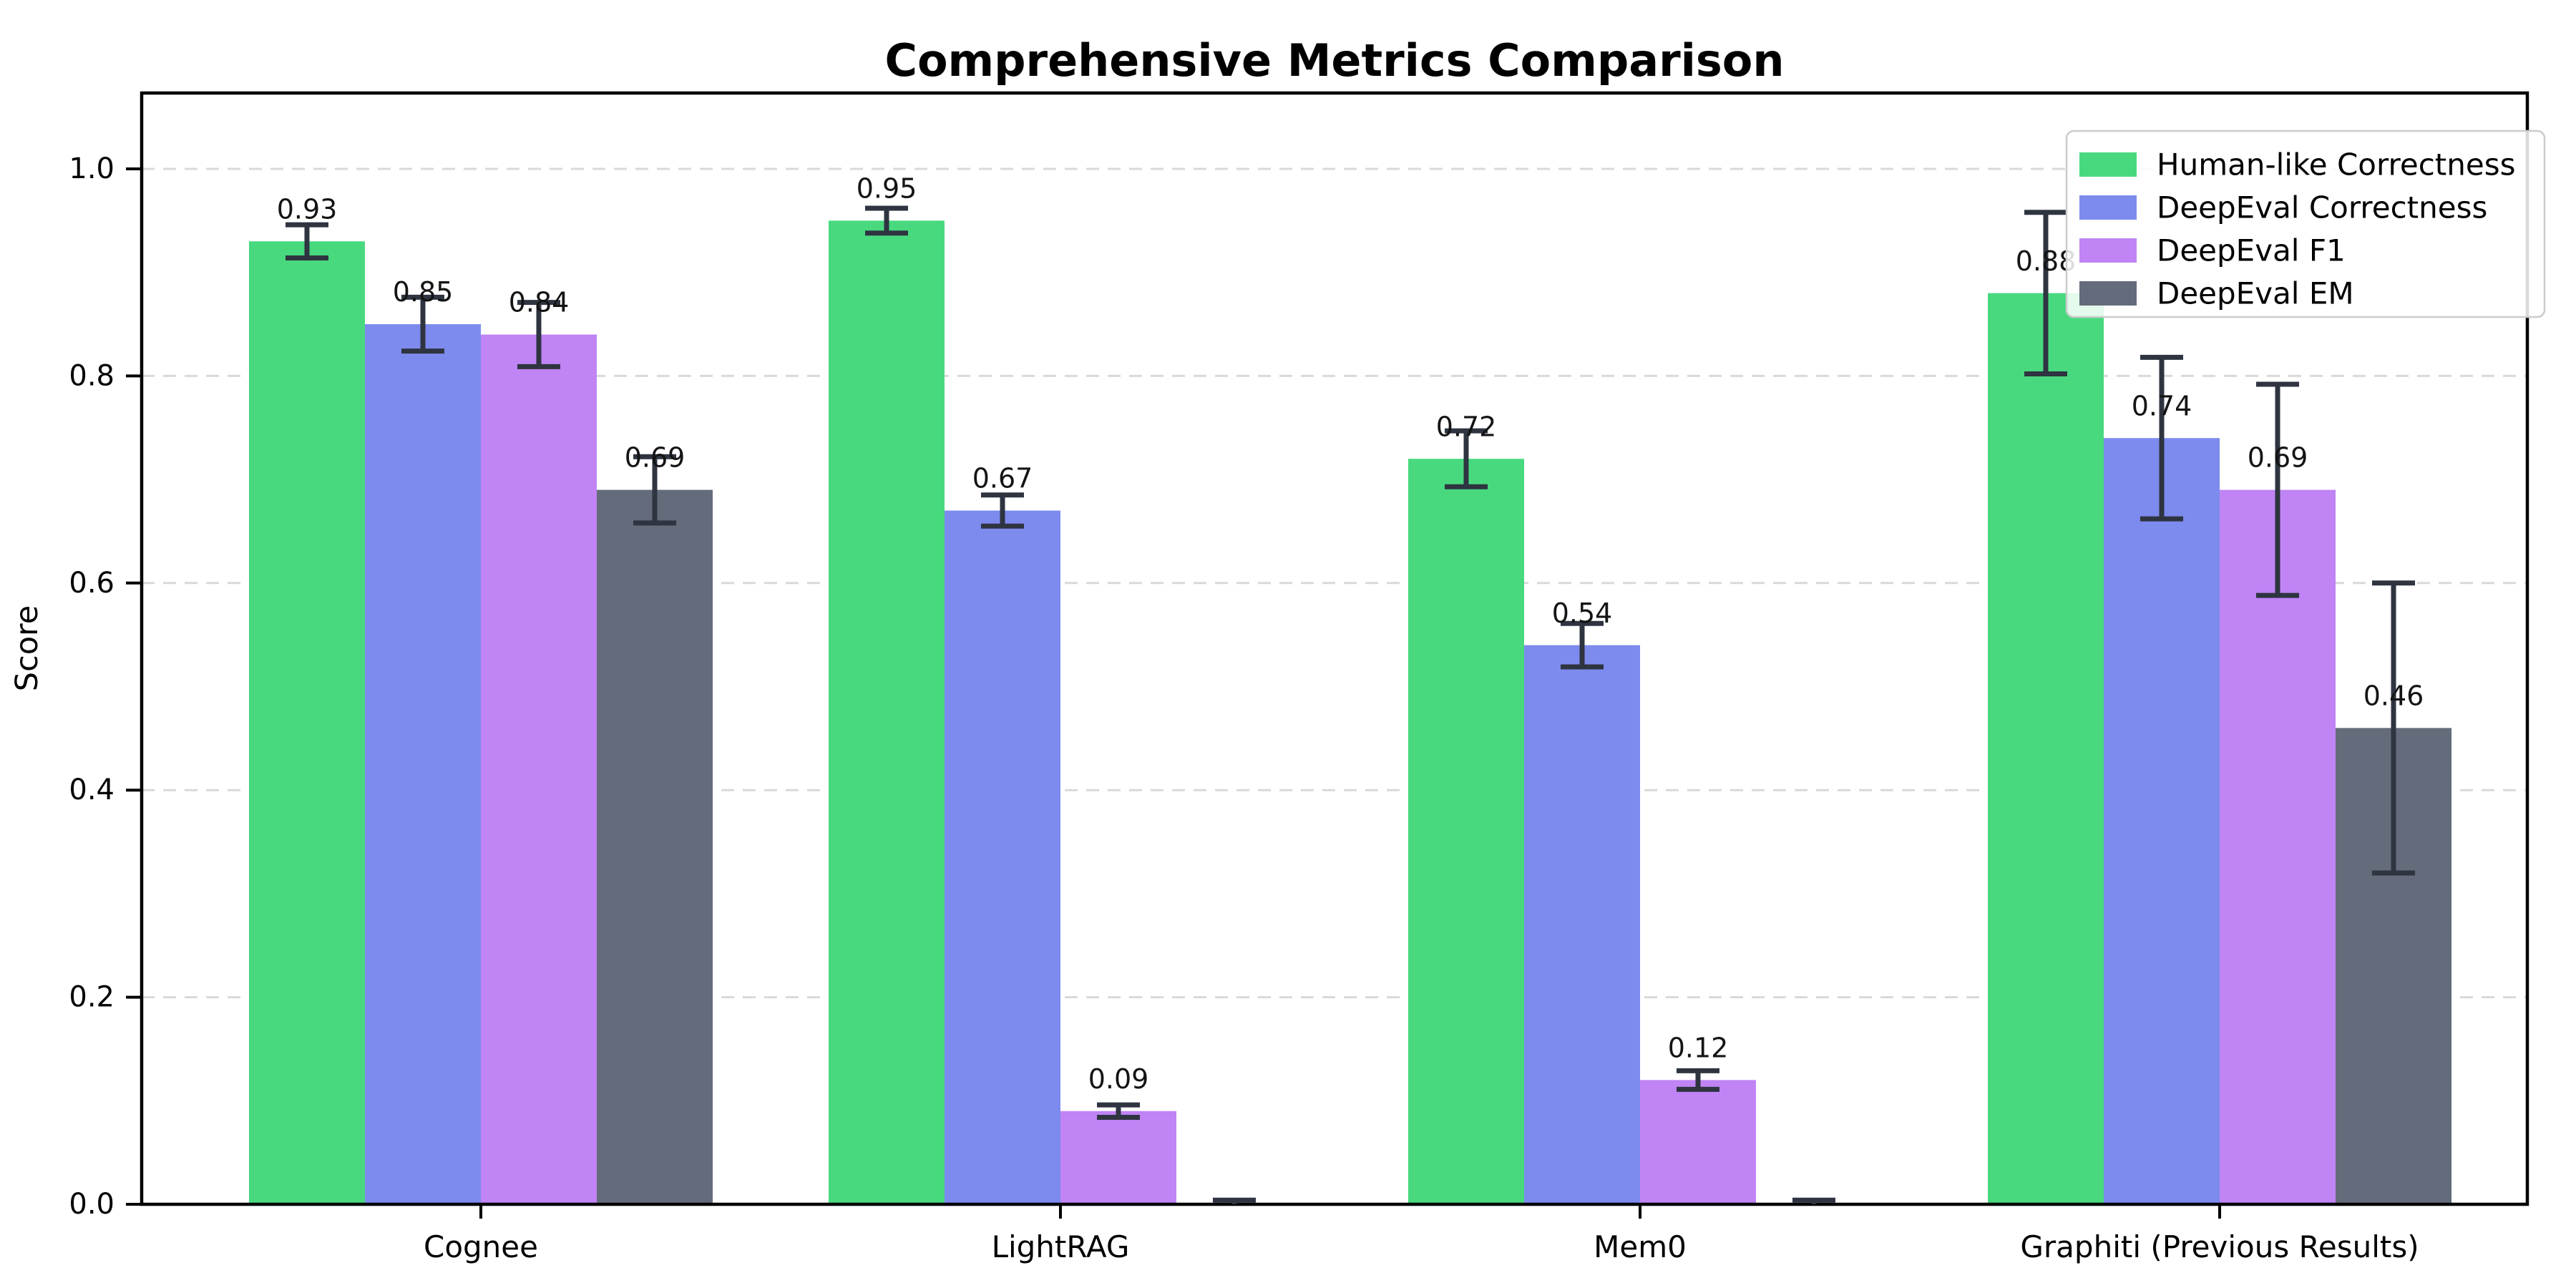  What do you see at coordinates (91, 997) in the screenshot?
I see `y-tick-label: 0.2` at bounding box center [91, 997].